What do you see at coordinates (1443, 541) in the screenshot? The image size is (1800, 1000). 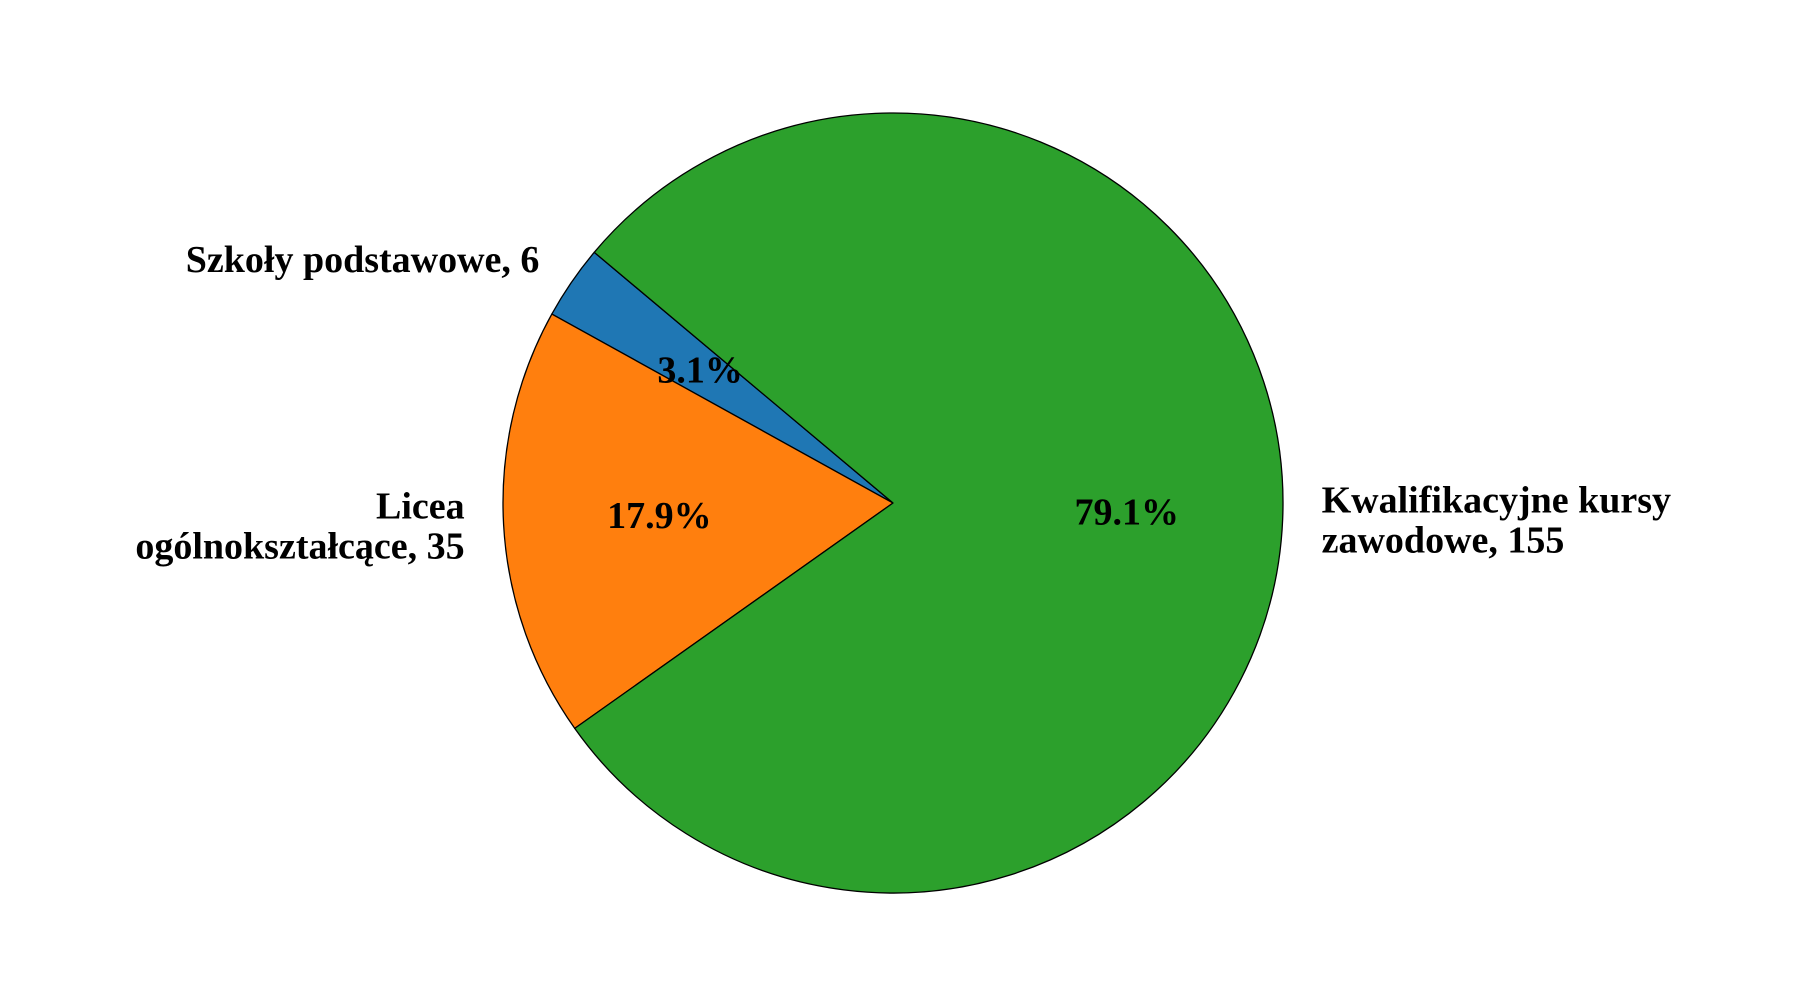 I see `slice-category-label-line: zawodowe, 155` at bounding box center [1443, 541].